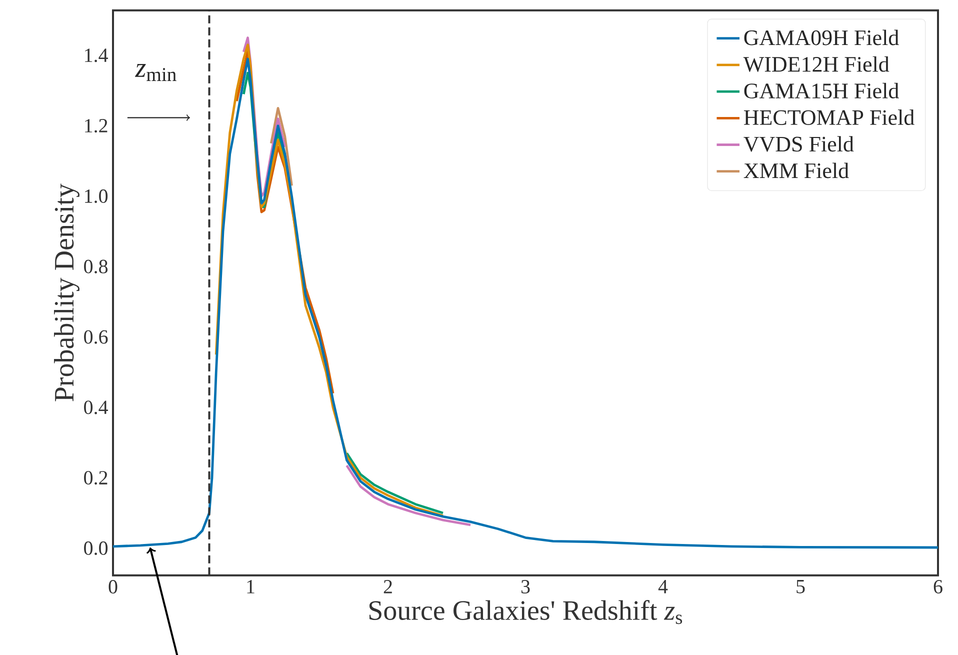  I want to click on y-tick-label: 1.2, so click(96, 126).